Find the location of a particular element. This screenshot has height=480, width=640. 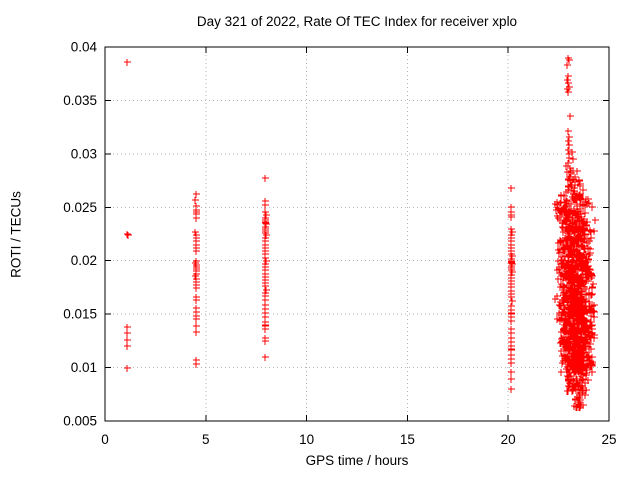

x-tick-label: 20 is located at coordinates (508, 439).